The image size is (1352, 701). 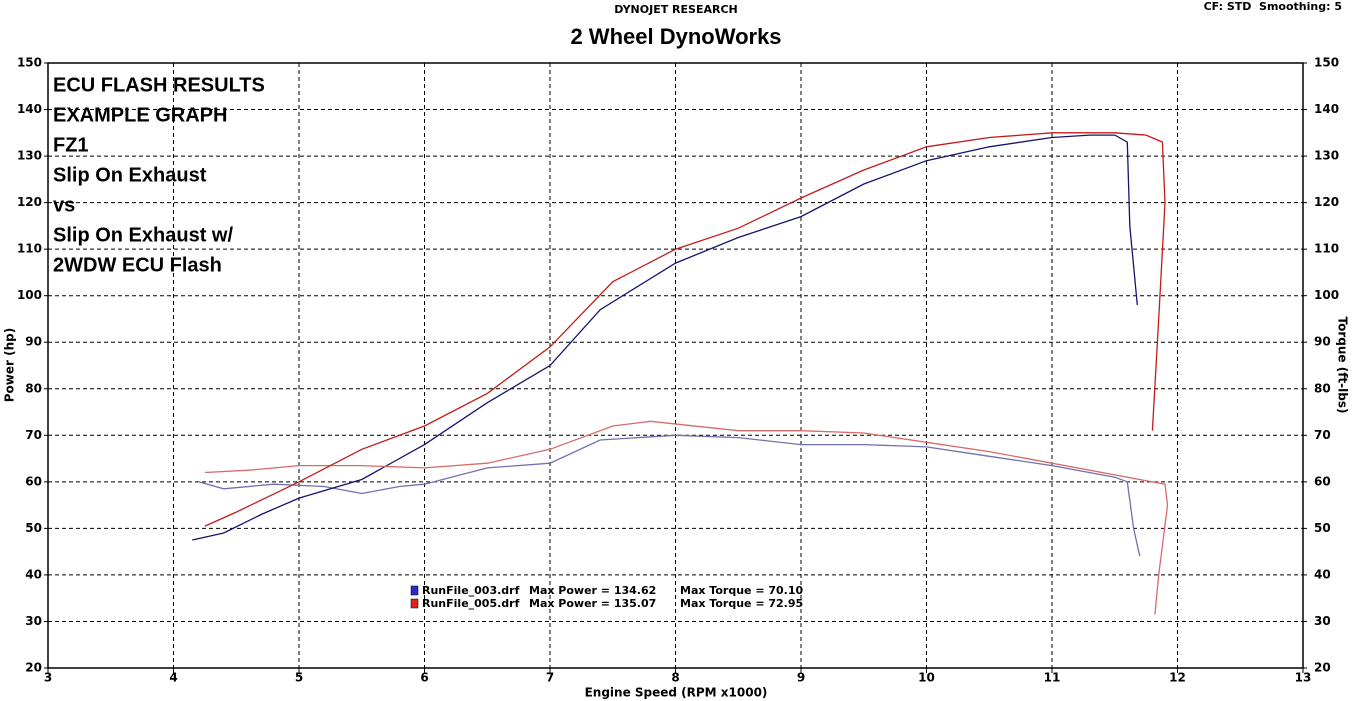 I want to click on y-tick-label: 40, so click(x=33, y=574).